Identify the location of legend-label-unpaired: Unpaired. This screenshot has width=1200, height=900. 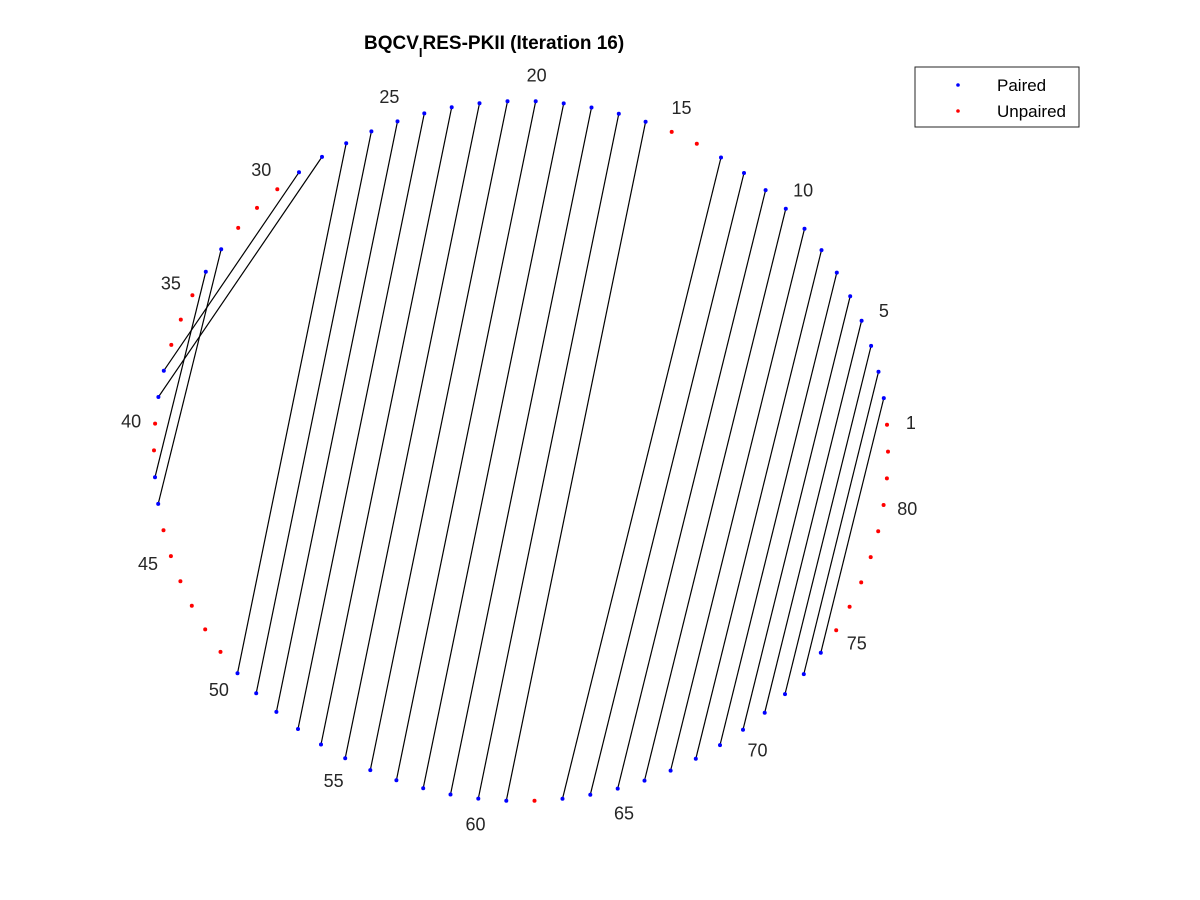
(1031, 111).